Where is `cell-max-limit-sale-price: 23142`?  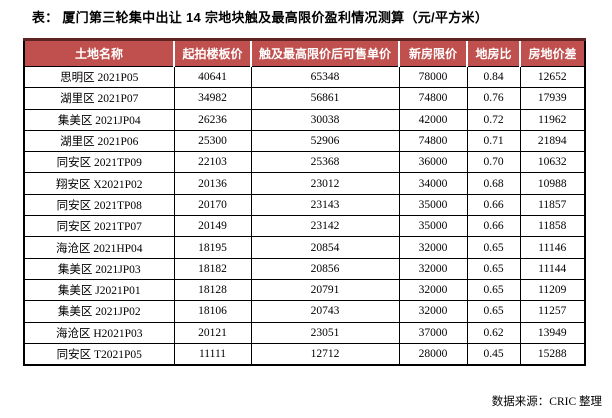 cell-max-limit-sale-price: 23142 is located at coordinates (325, 226).